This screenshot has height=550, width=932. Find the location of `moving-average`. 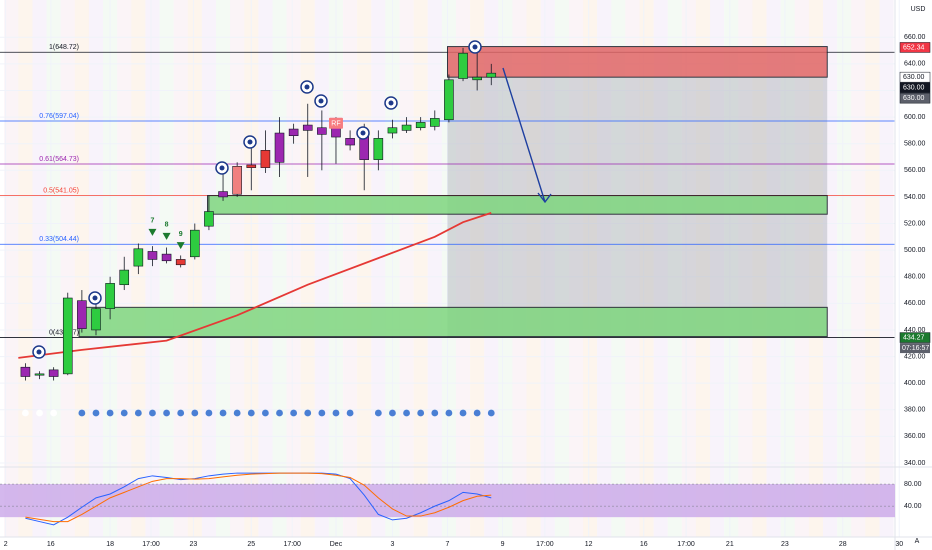

moving-average is located at coordinates (255, 285).